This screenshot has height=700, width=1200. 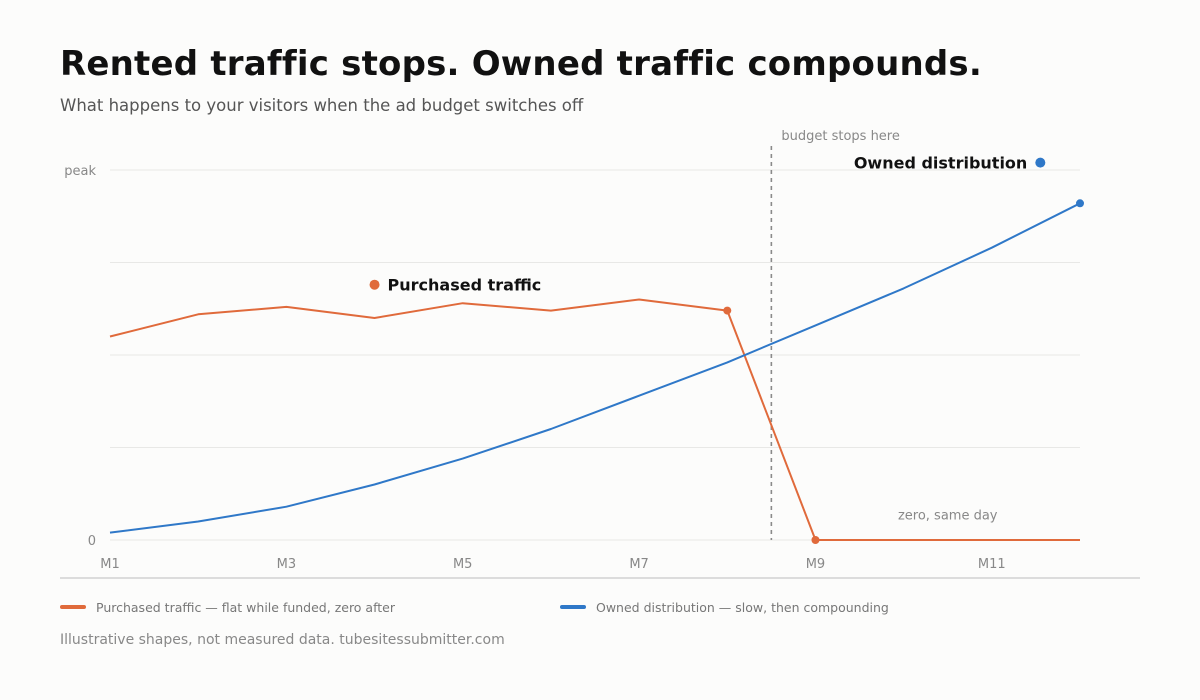 I want to click on x-tick-labels: M1 M3 M5 M7 M9 M11, so click(x=552, y=564).